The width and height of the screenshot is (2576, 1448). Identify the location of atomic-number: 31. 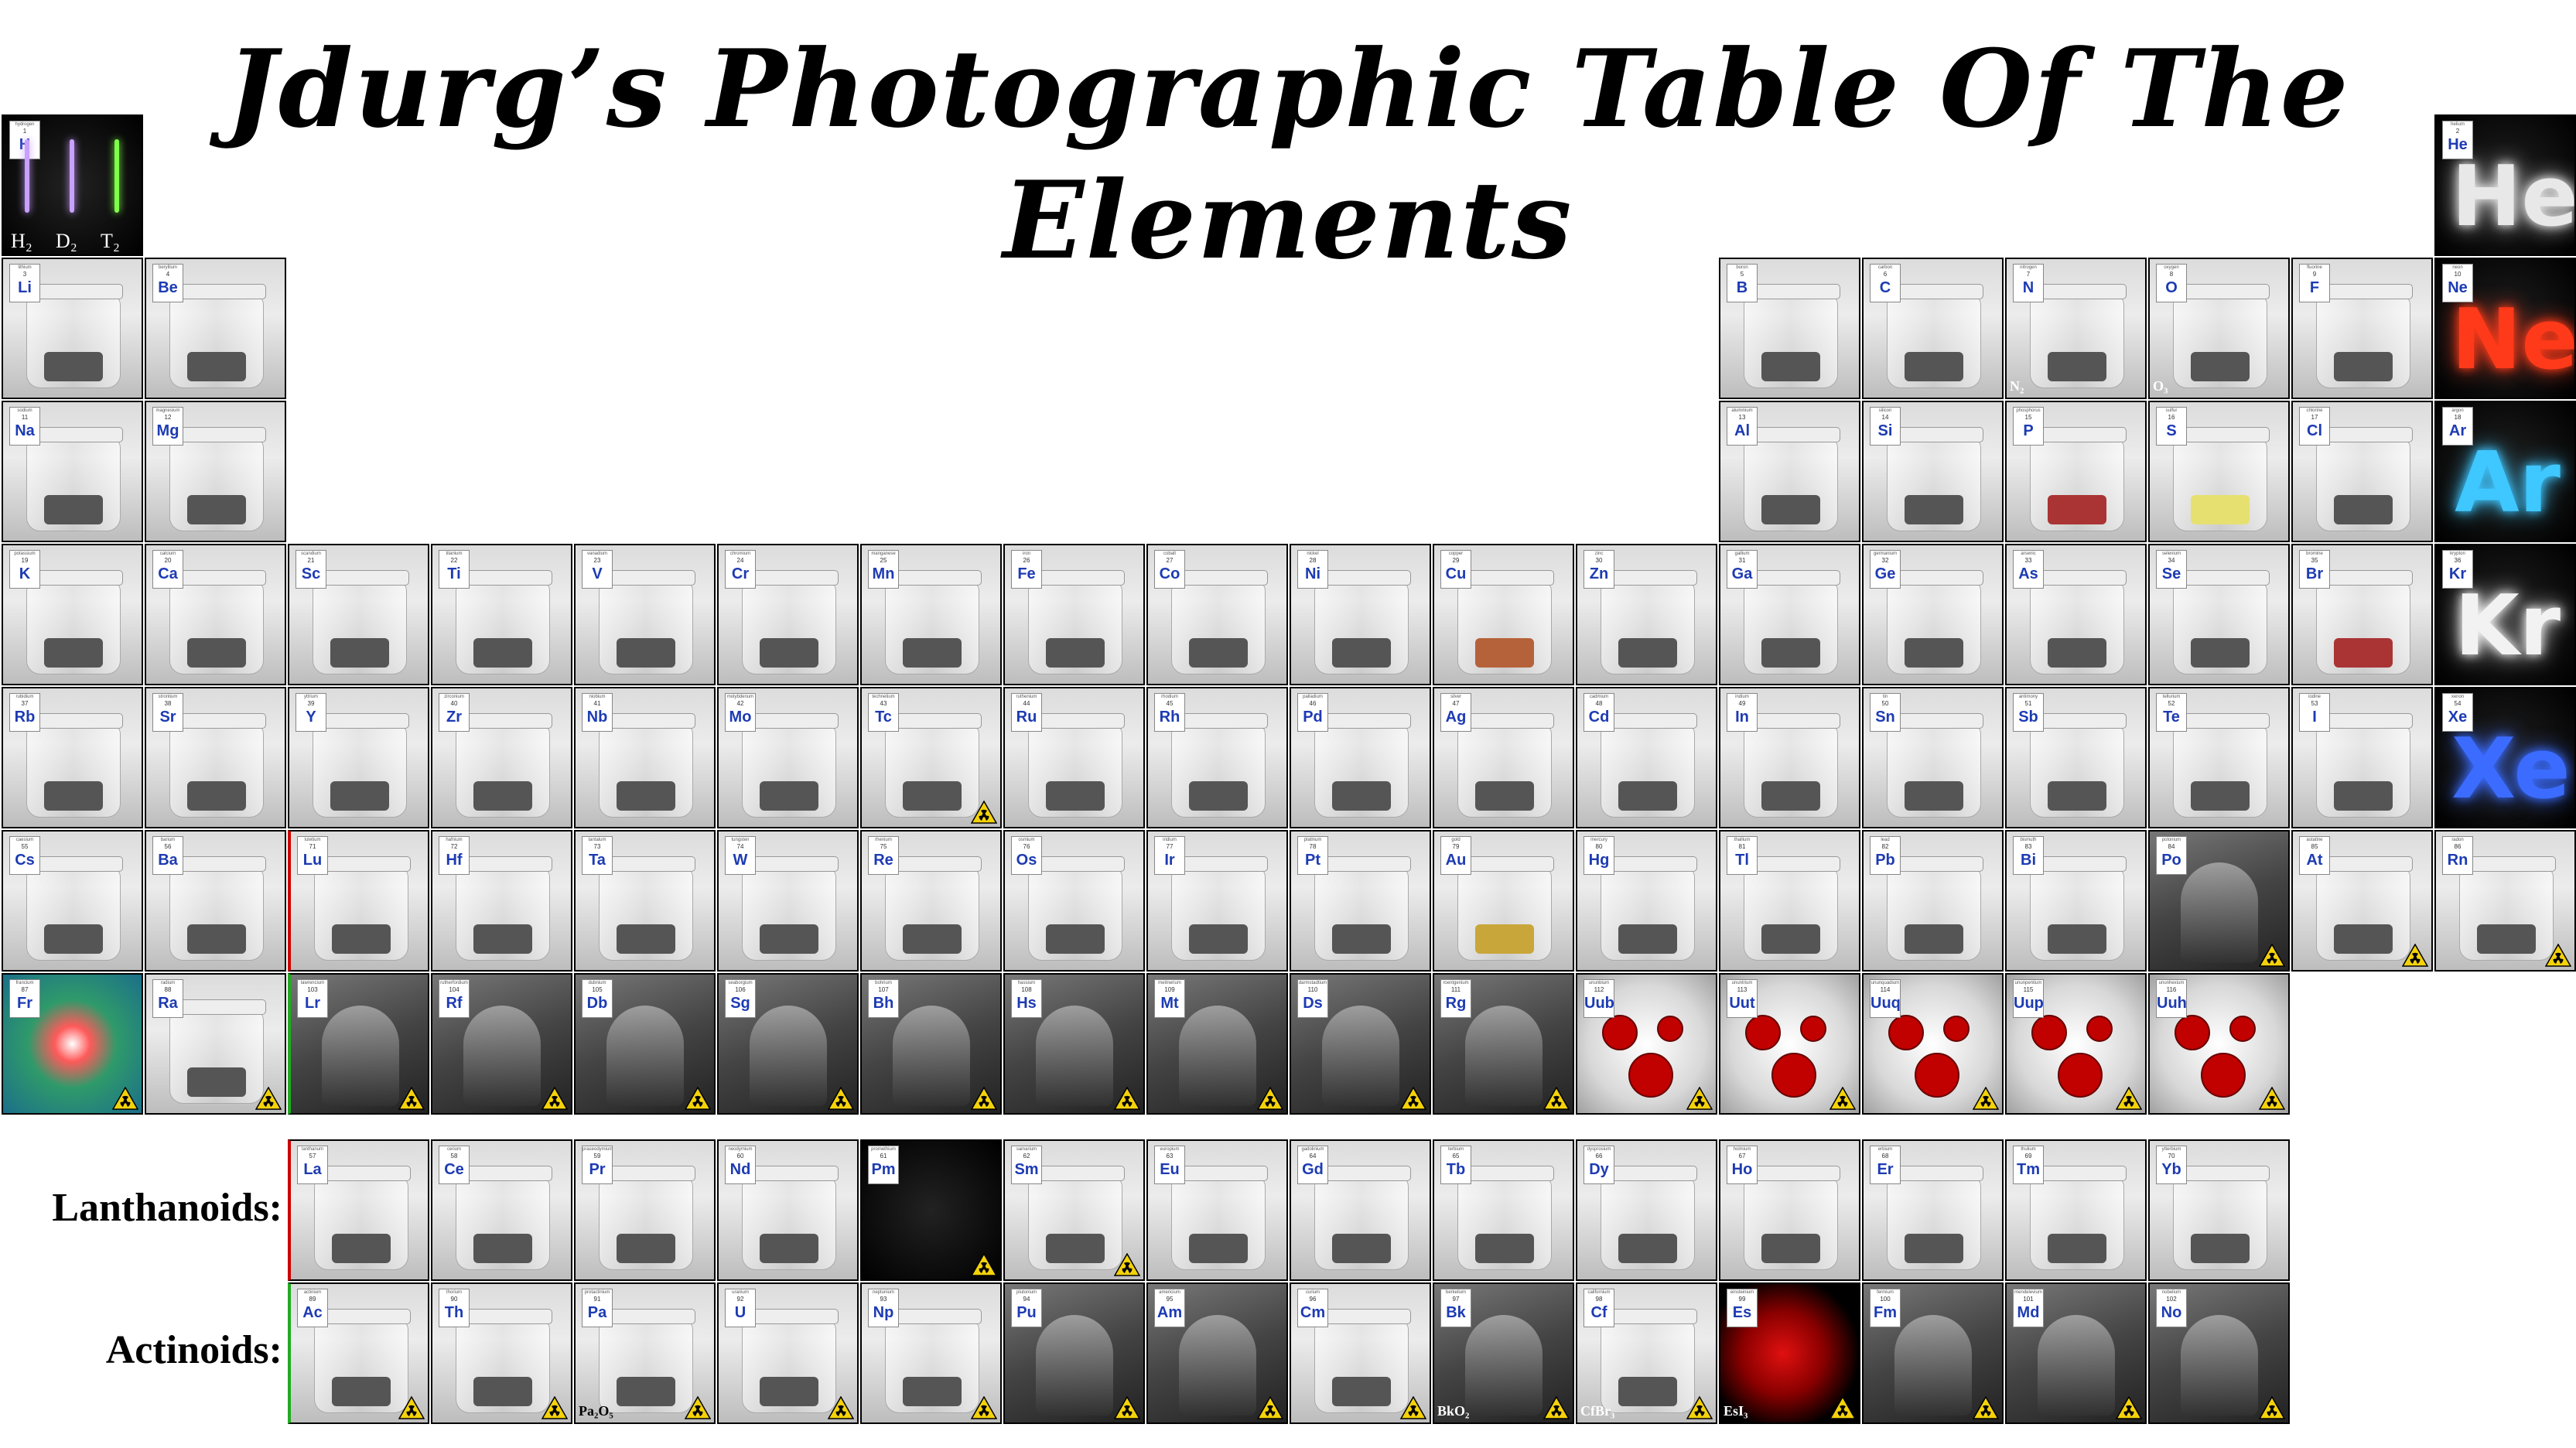
(1742, 560).